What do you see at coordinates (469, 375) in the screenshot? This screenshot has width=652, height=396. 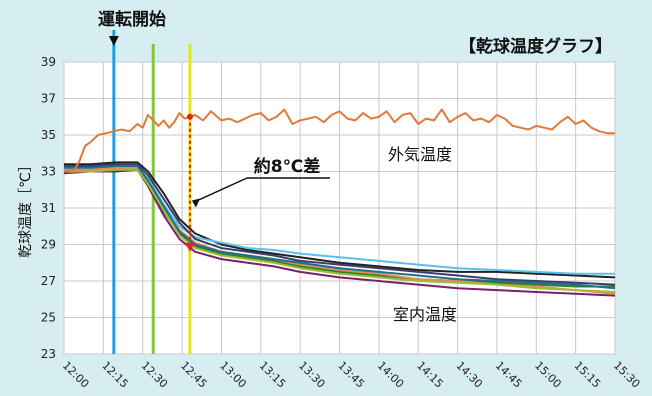 I see `x-tick-label-10: 14:30` at bounding box center [469, 375].